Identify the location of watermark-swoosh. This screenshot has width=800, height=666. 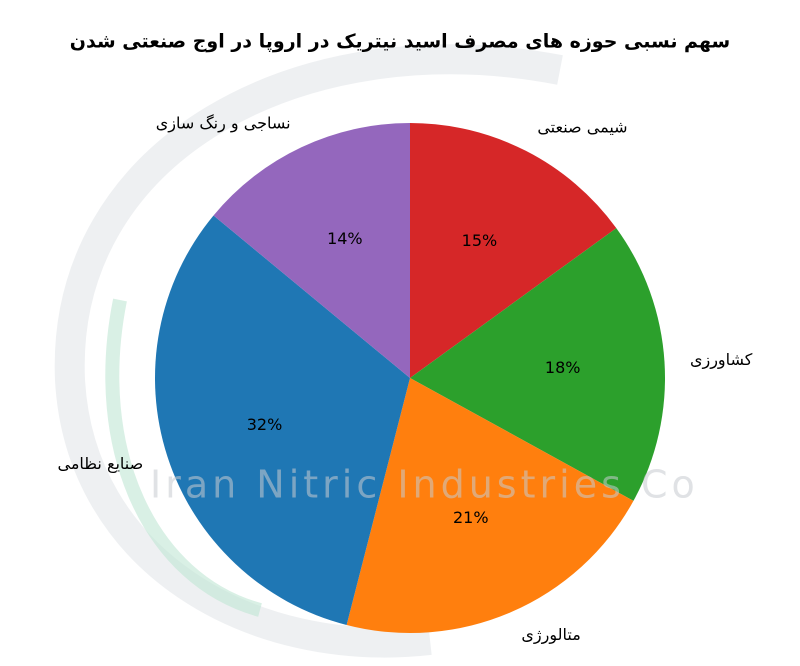
(183, 457).